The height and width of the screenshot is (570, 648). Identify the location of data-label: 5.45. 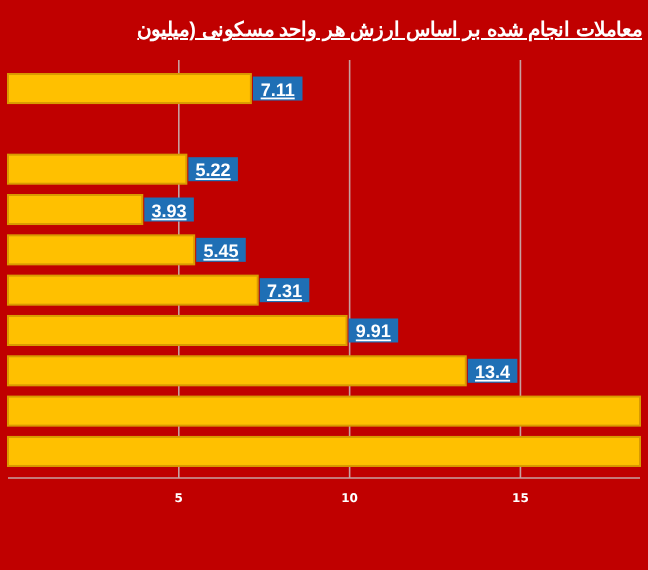
(221, 250).